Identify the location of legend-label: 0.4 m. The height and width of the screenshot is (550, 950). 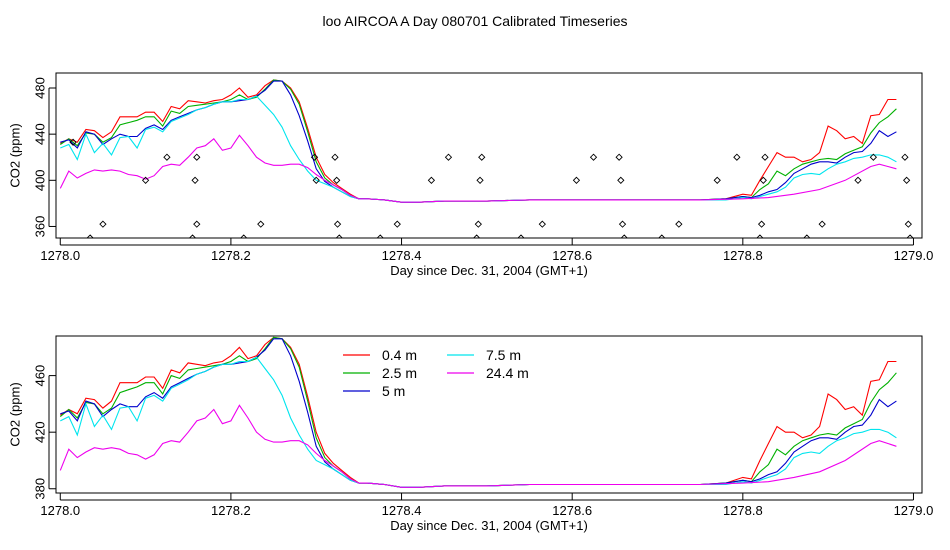
(399, 355).